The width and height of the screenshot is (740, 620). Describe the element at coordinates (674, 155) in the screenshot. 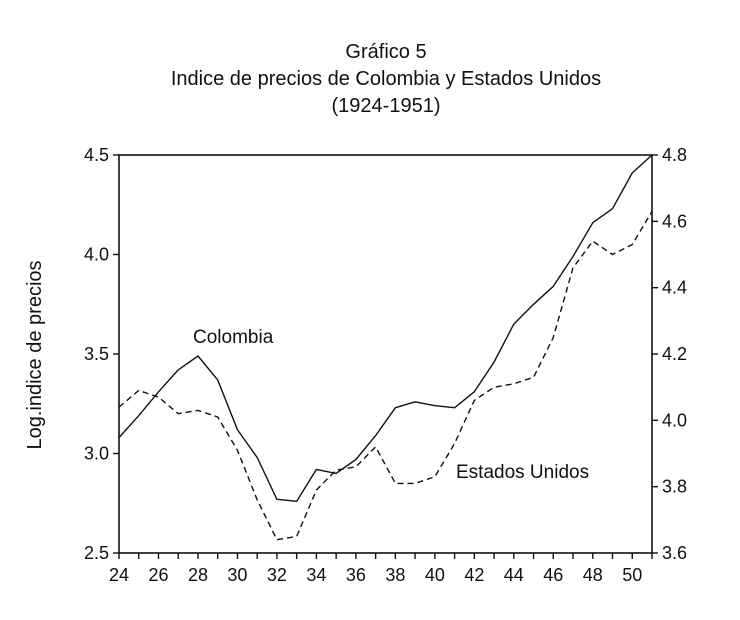

I see `right-tick-label: 4.8` at that location.